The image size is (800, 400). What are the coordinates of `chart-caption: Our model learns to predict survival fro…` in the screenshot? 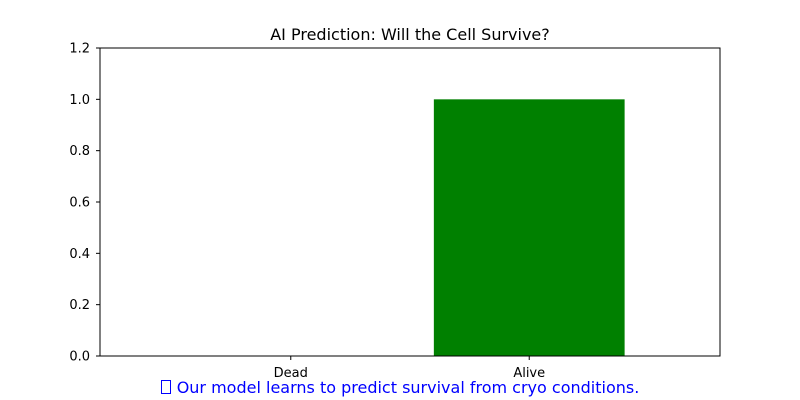 It's located at (400, 387).